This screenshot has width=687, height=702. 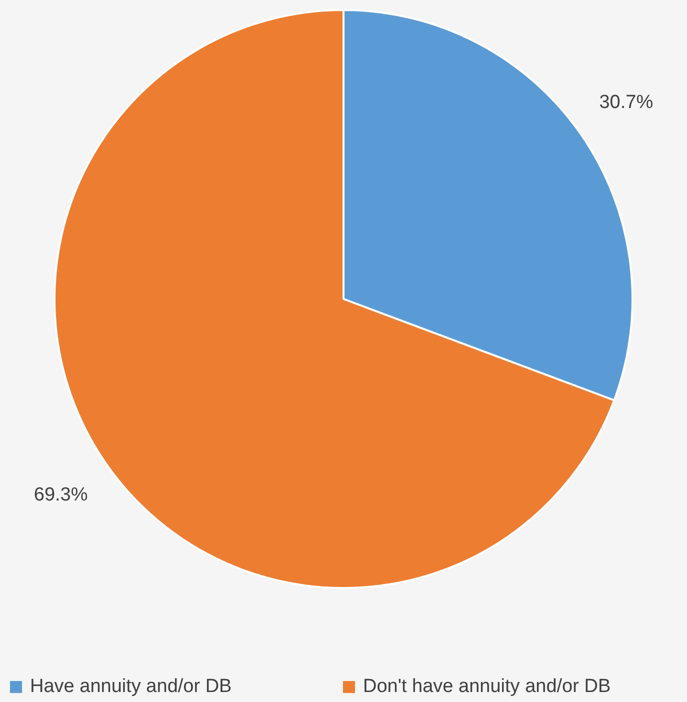 I want to click on data-label: 69.3%, so click(x=61, y=495).